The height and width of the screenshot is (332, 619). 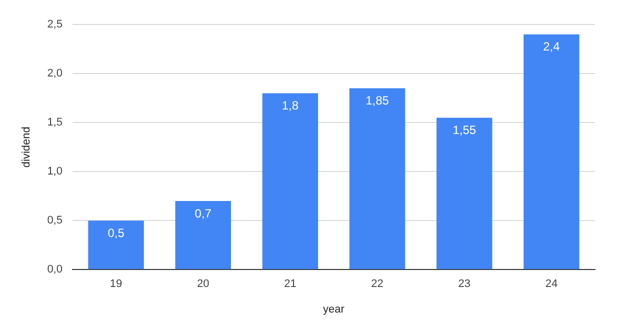 What do you see at coordinates (551, 47) in the screenshot?
I see `data-label: 2,4` at bounding box center [551, 47].